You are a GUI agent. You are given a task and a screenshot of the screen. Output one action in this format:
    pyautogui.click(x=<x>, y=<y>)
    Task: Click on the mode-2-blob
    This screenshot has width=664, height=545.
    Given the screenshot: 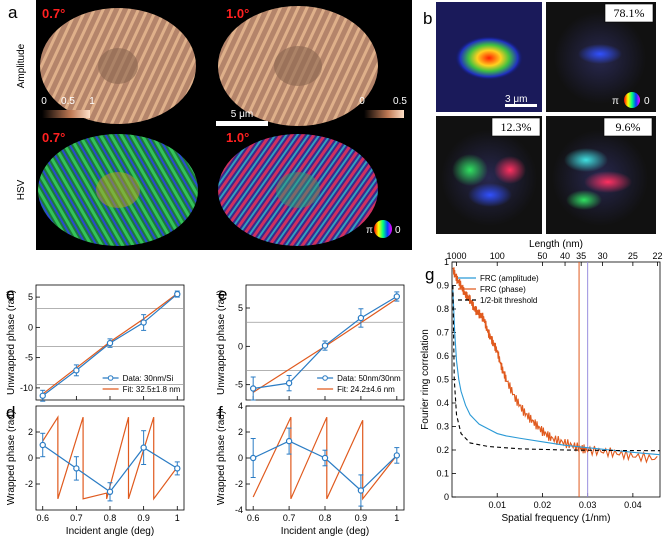 What is the action you would take?
    pyautogui.click(x=600, y=54)
    